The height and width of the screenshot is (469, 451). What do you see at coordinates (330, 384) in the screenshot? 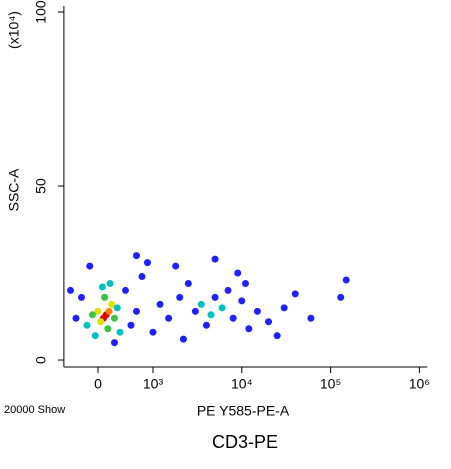
I see `x-tick-label: 10⁵` at bounding box center [330, 384].